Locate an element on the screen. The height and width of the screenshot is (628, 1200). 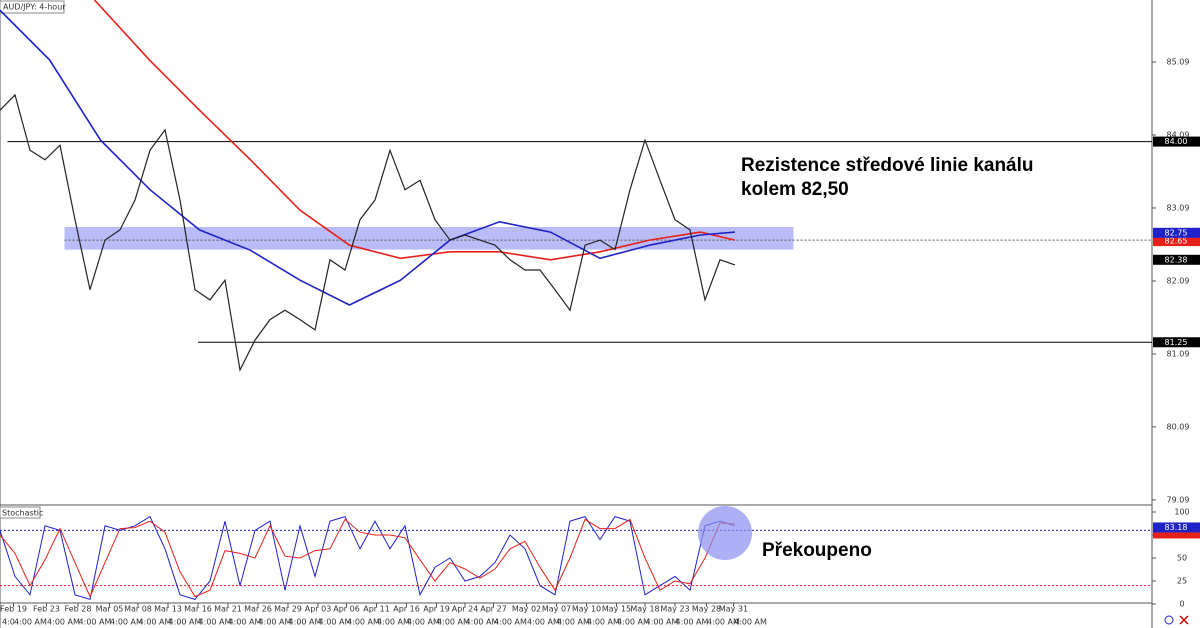
price-label: 82.38 is located at coordinates (1176, 259).